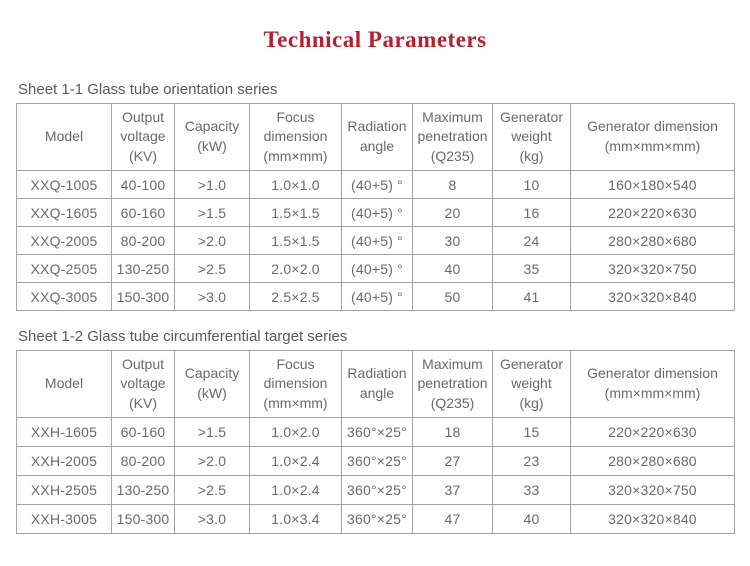  I want to click on table-cell: 37, so click(452, 490).